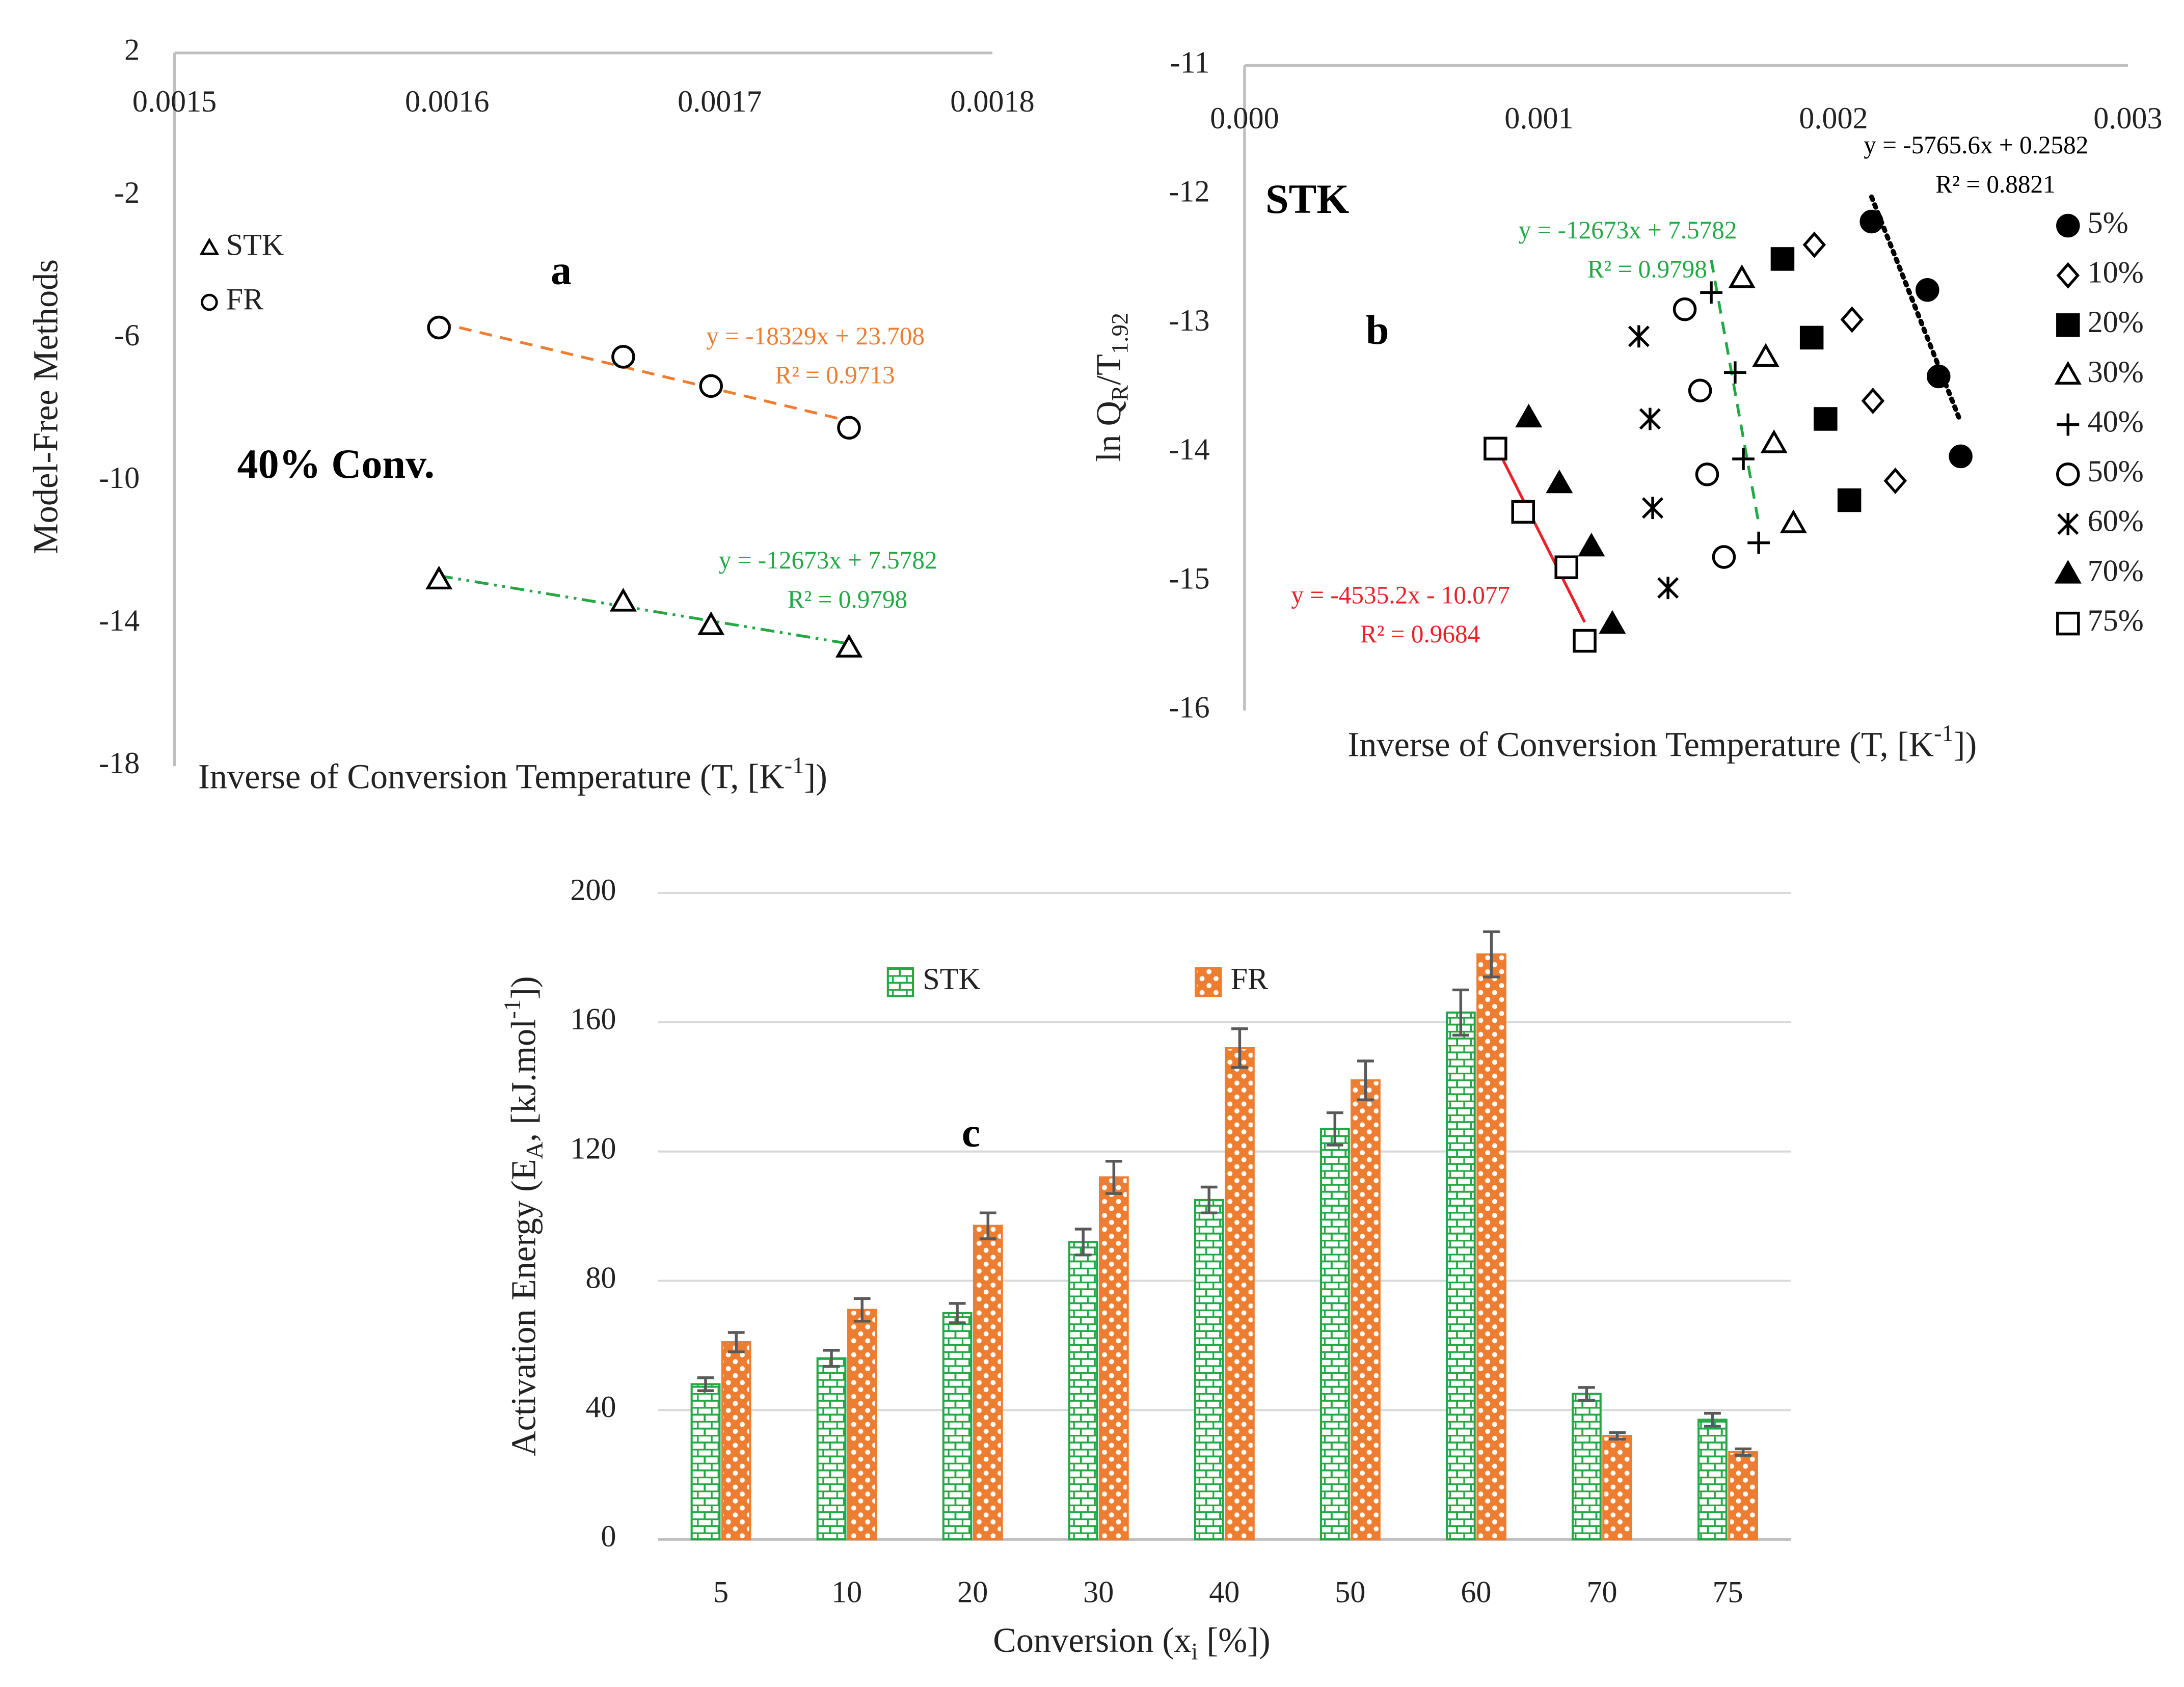 The height and width of the screenshot is (1687, 2184). What do you see at coordinates (600, 1278) in the screenshot?
I see `y-tick-label: 80` at bounding box center [600, 1278].